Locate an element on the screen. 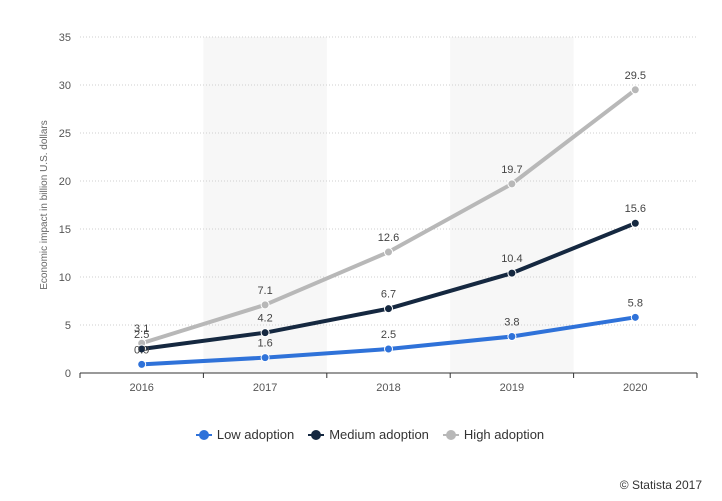 This screenshot has width=722, height=501. data-label-medium-adoption: 15.6 is located at coordinates (635, 209).